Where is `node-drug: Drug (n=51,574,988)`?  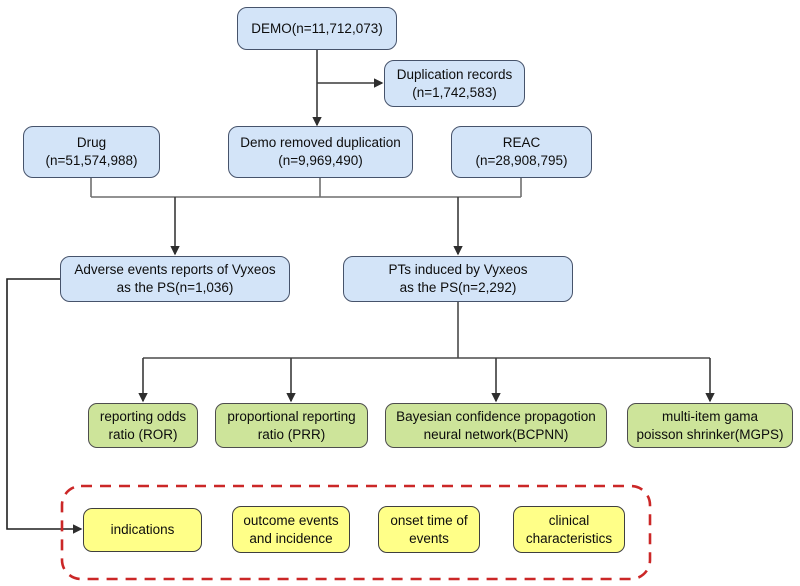 node-drug: Drug (n=51,574,988) is located at coordinates (91, 152).